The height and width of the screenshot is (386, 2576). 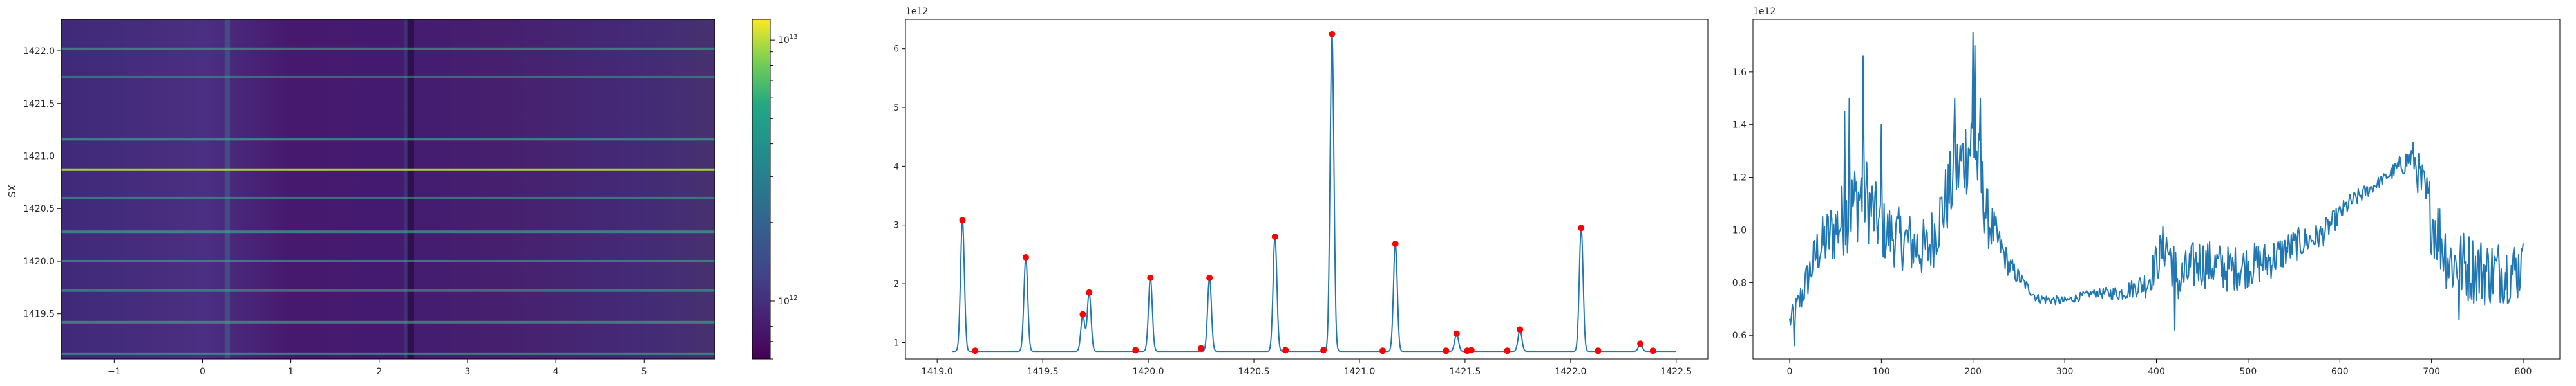 I want to click on series-xtick-label: 200, so click(x=1973, y=372).